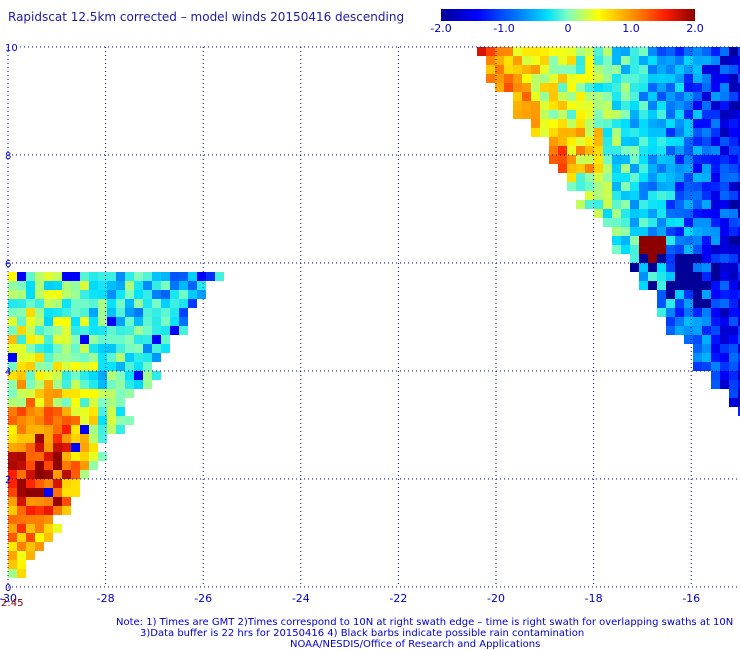 The width and height of the screenshot is (740, 650). I want to click on x-tick-label: -30, so click(8, 598).